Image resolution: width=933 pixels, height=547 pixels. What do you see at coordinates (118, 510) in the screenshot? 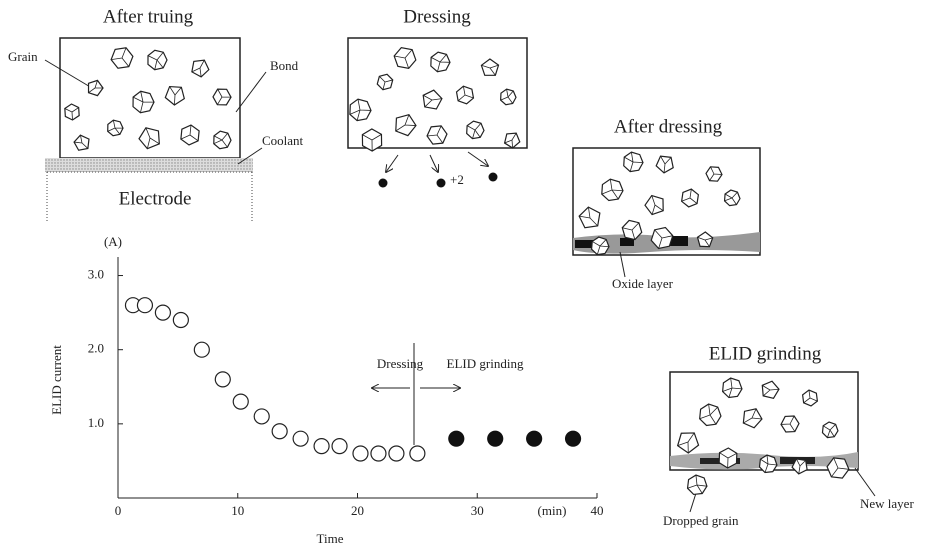
I see `x-tick-label: 0` at bounding box center [118, 510].